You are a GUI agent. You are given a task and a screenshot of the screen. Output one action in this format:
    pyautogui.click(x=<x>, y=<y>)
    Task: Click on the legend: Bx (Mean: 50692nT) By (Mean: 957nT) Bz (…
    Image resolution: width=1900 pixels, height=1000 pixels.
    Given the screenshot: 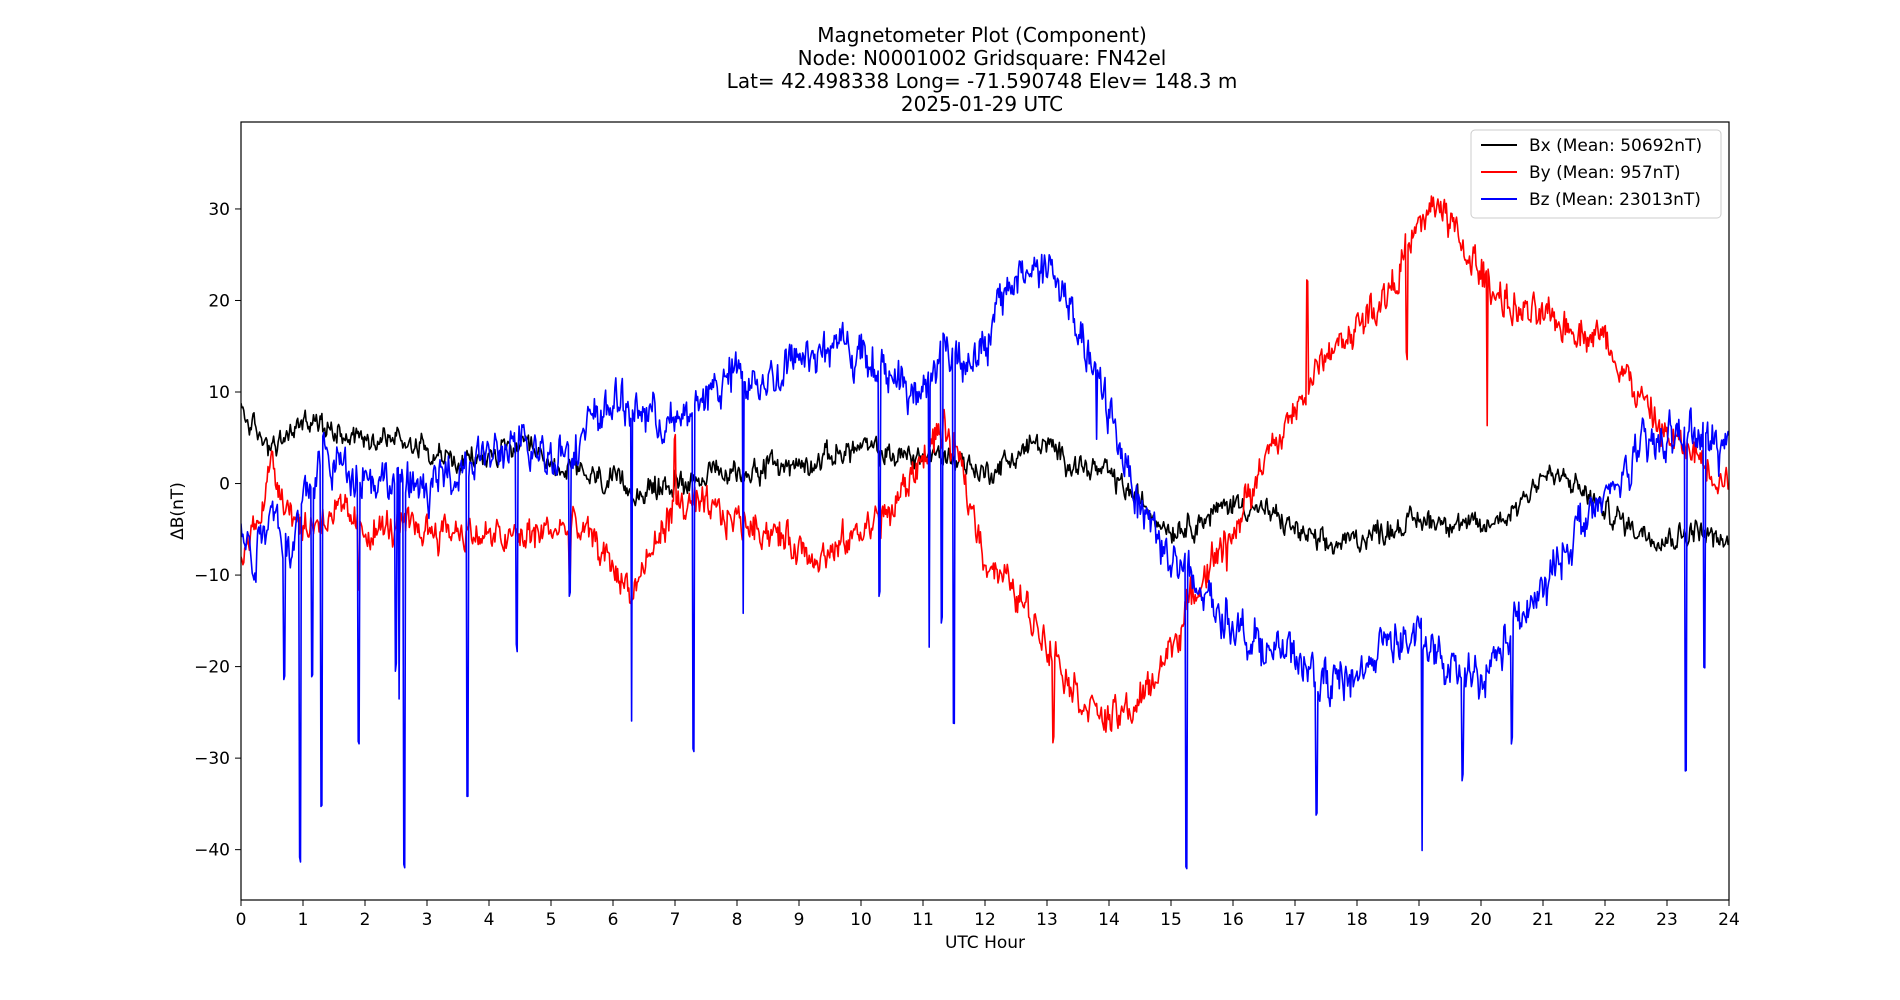 What is the action you would take?
    pyautogui.click(x=1596, y=174)
    